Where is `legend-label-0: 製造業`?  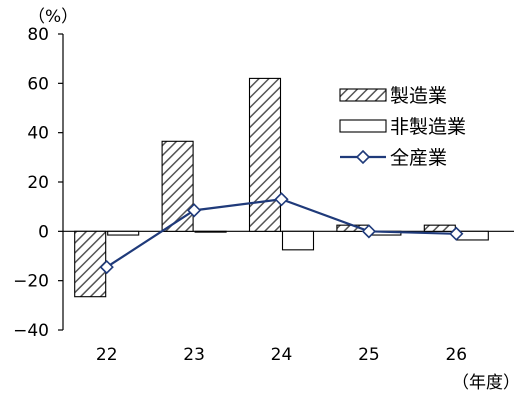 legend-label-0: 製造業 is located at coordinates (418, 96).